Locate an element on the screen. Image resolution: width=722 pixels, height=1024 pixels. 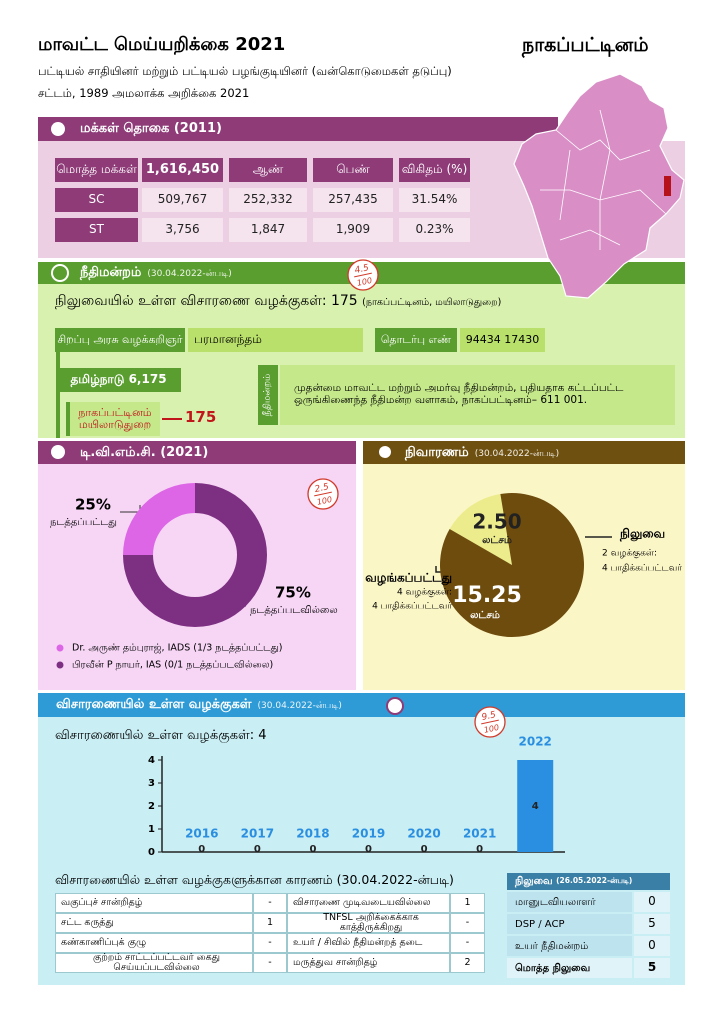
table-cell: 1,909 is located at coordinates (353, 230).